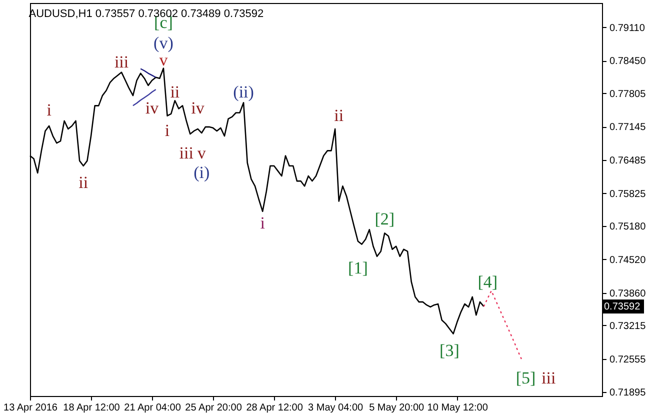  What do you see at coordinates (628, 62) in the screenshot?
I see `y-tick-label: 0.78450` at bounding box center [628, 62].